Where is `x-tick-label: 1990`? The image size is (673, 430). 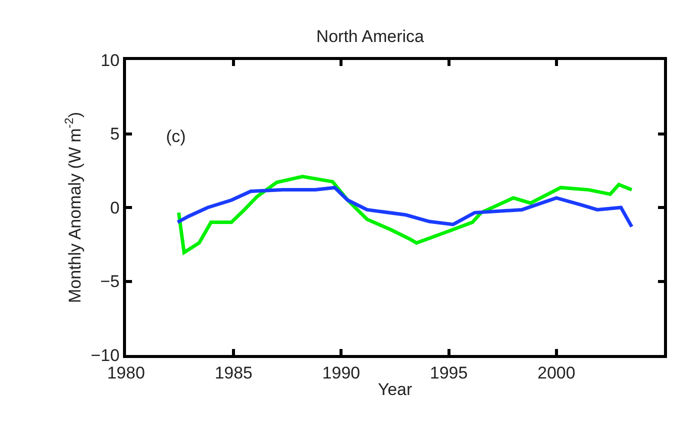
x-tick-label: 1990 is located at coordinates (341, 372).